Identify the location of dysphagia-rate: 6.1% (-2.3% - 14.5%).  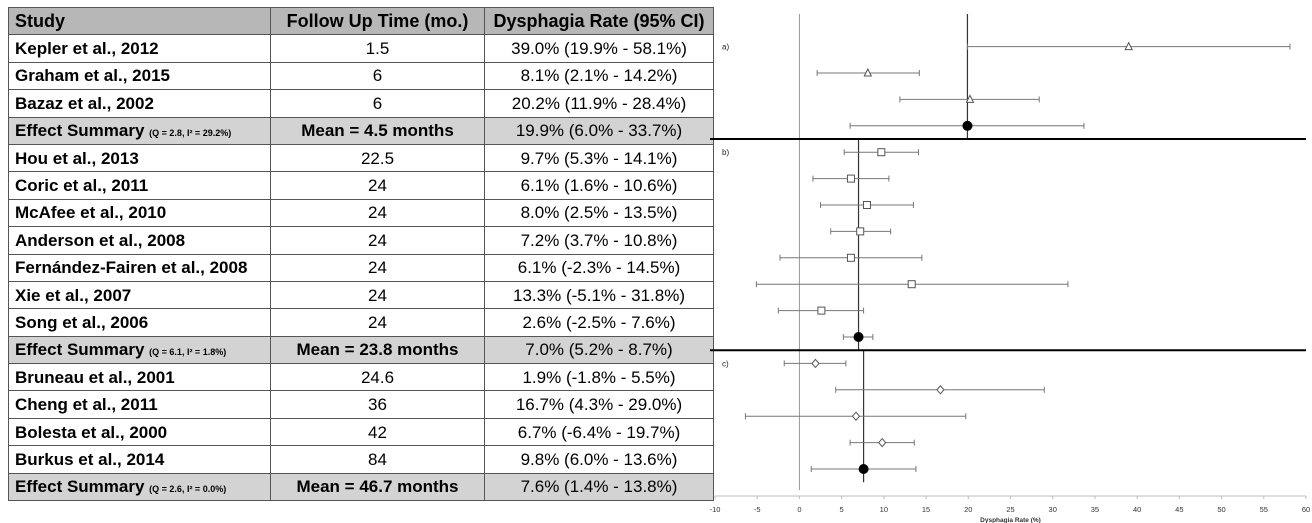
(599, 267).